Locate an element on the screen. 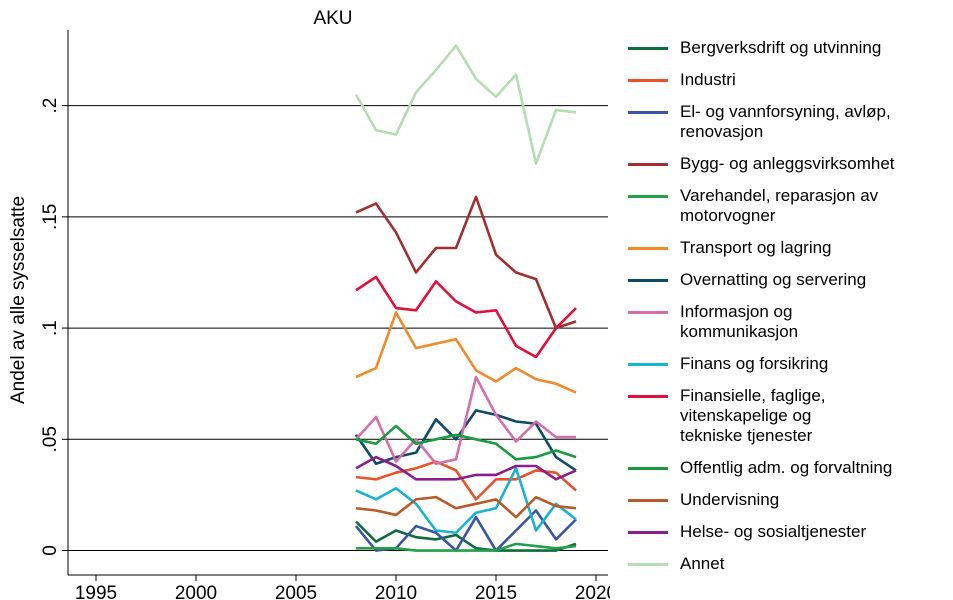 The height and width of the screenshot is (600, 953). legend-item: El- og vannforsyning, avløp, renovasjon is located at coordinates (788, 122).